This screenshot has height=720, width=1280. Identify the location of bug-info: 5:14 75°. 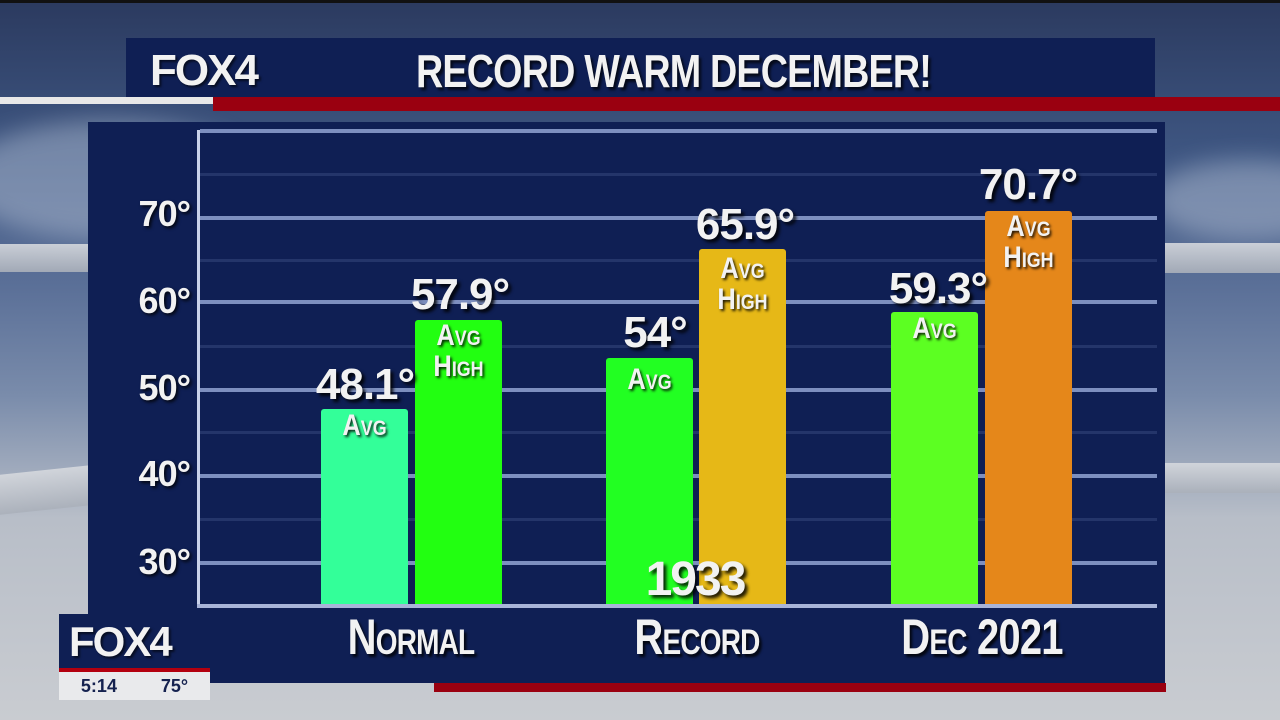
(134, 686).